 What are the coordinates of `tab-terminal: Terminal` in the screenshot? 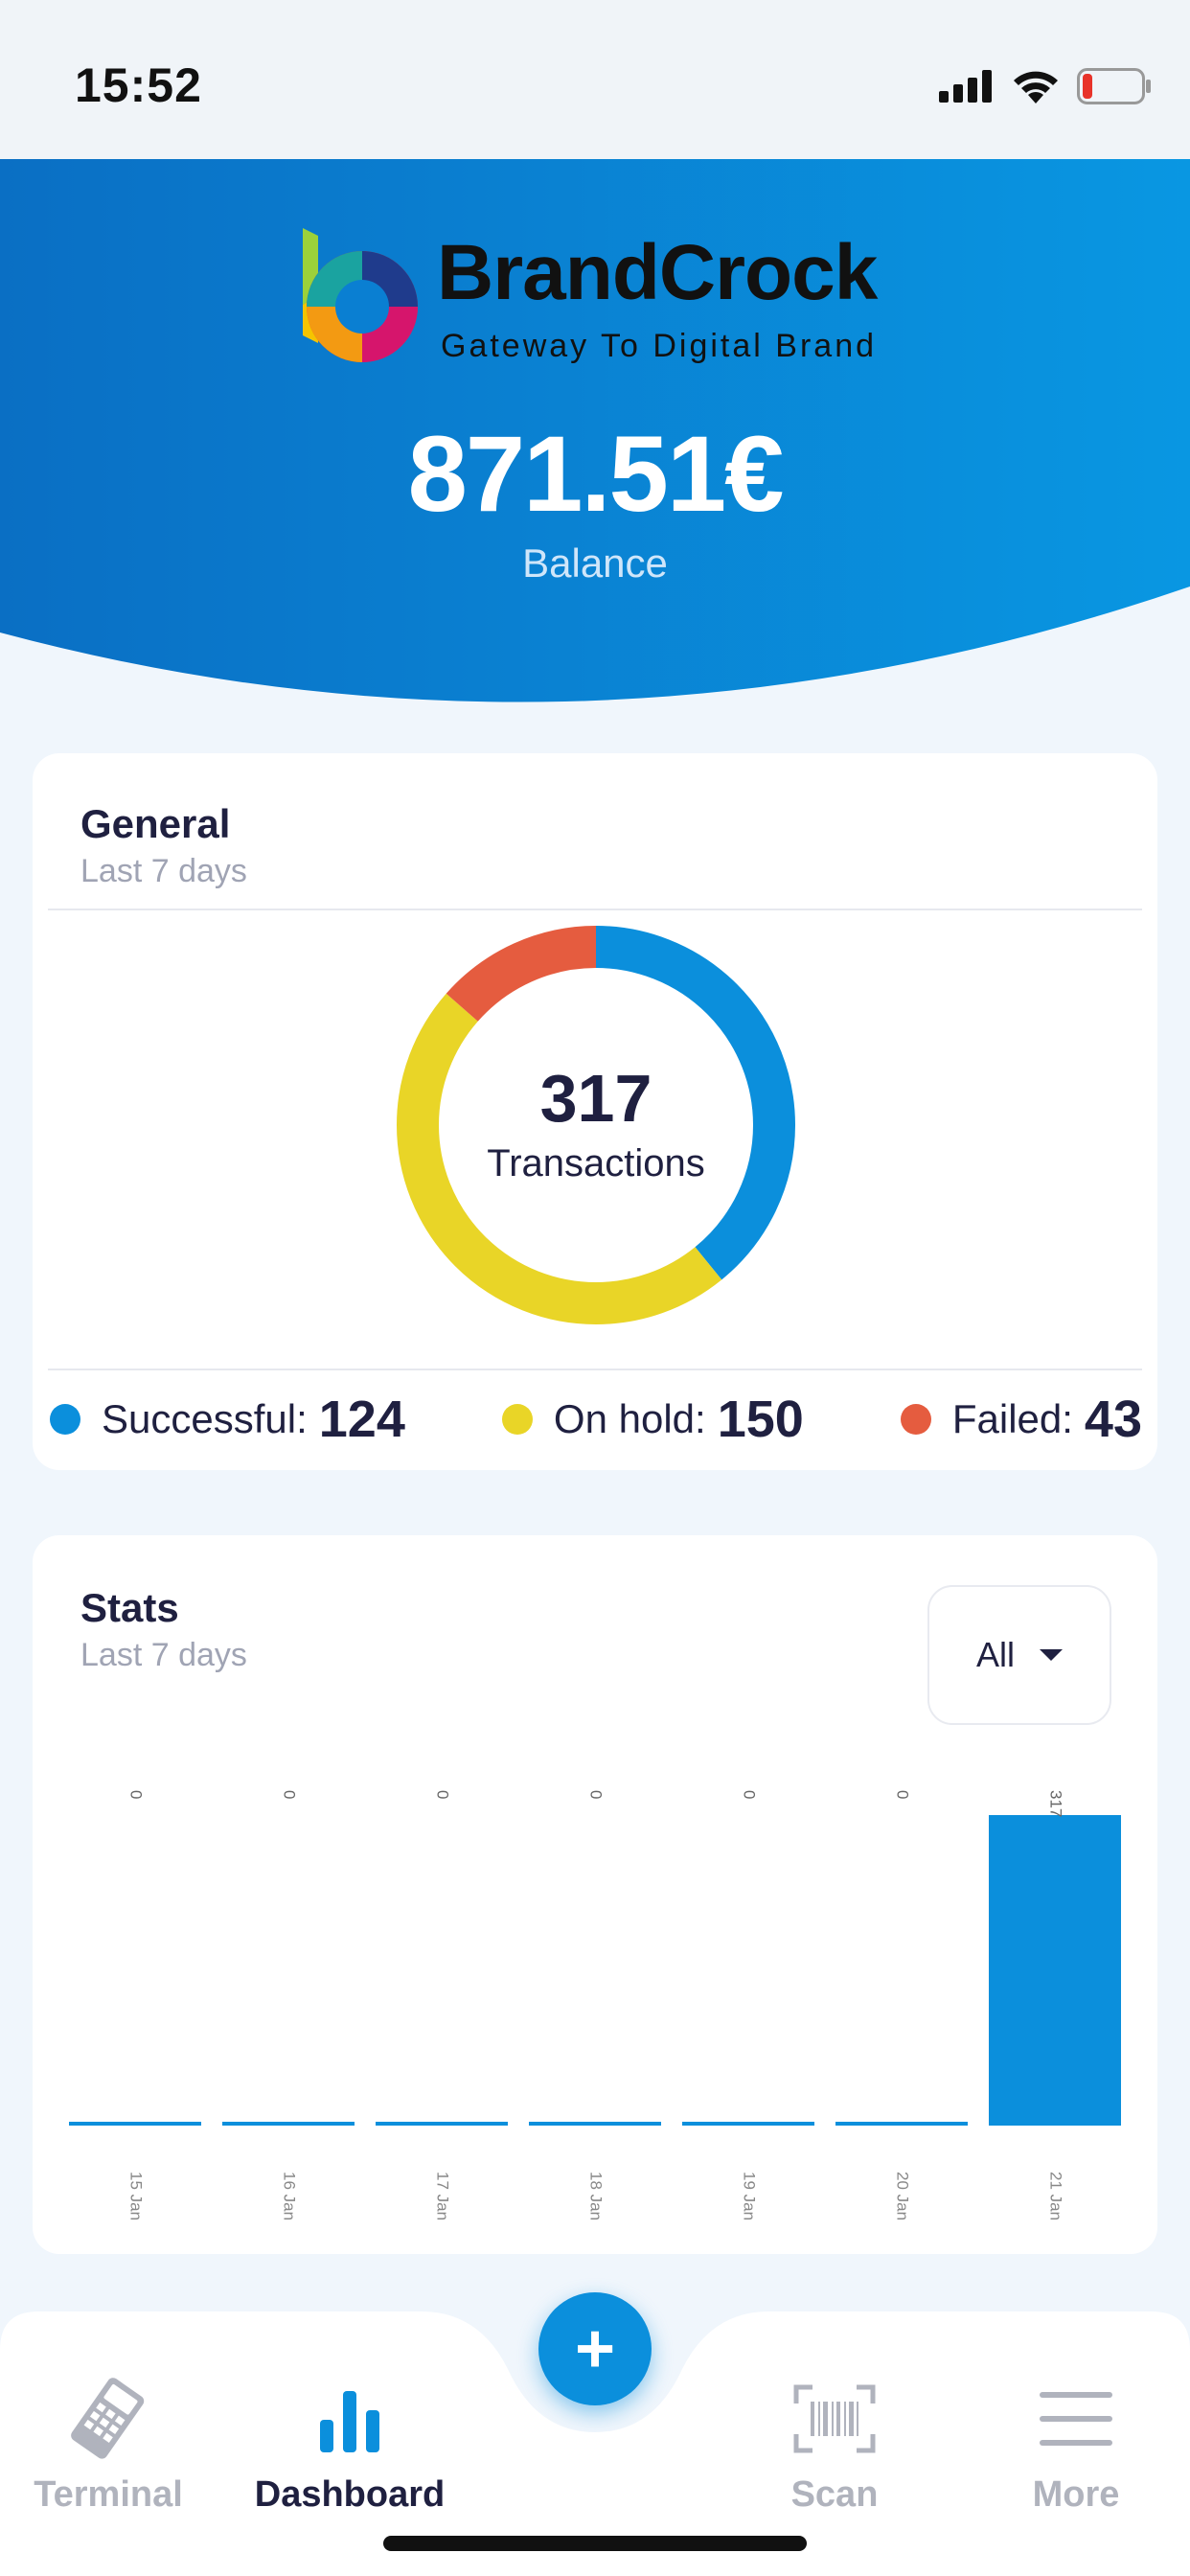 It's located at (114, 2422).